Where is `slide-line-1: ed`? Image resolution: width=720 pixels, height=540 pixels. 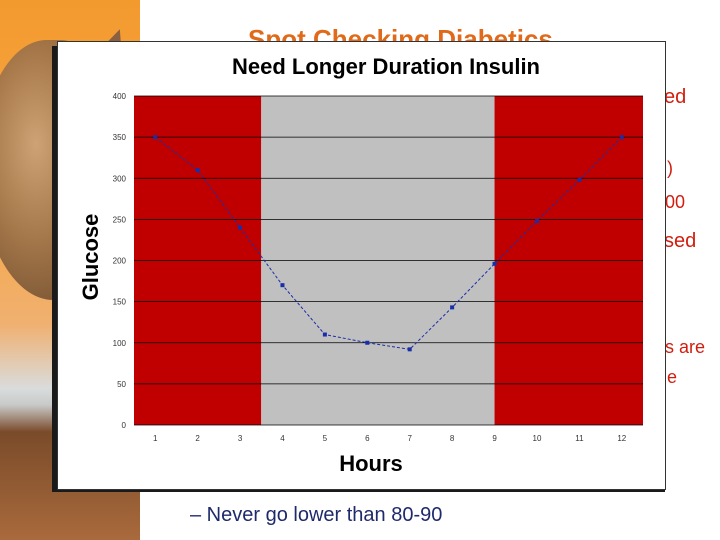 slide-line-1: ed is located at coordinates (675, 97).